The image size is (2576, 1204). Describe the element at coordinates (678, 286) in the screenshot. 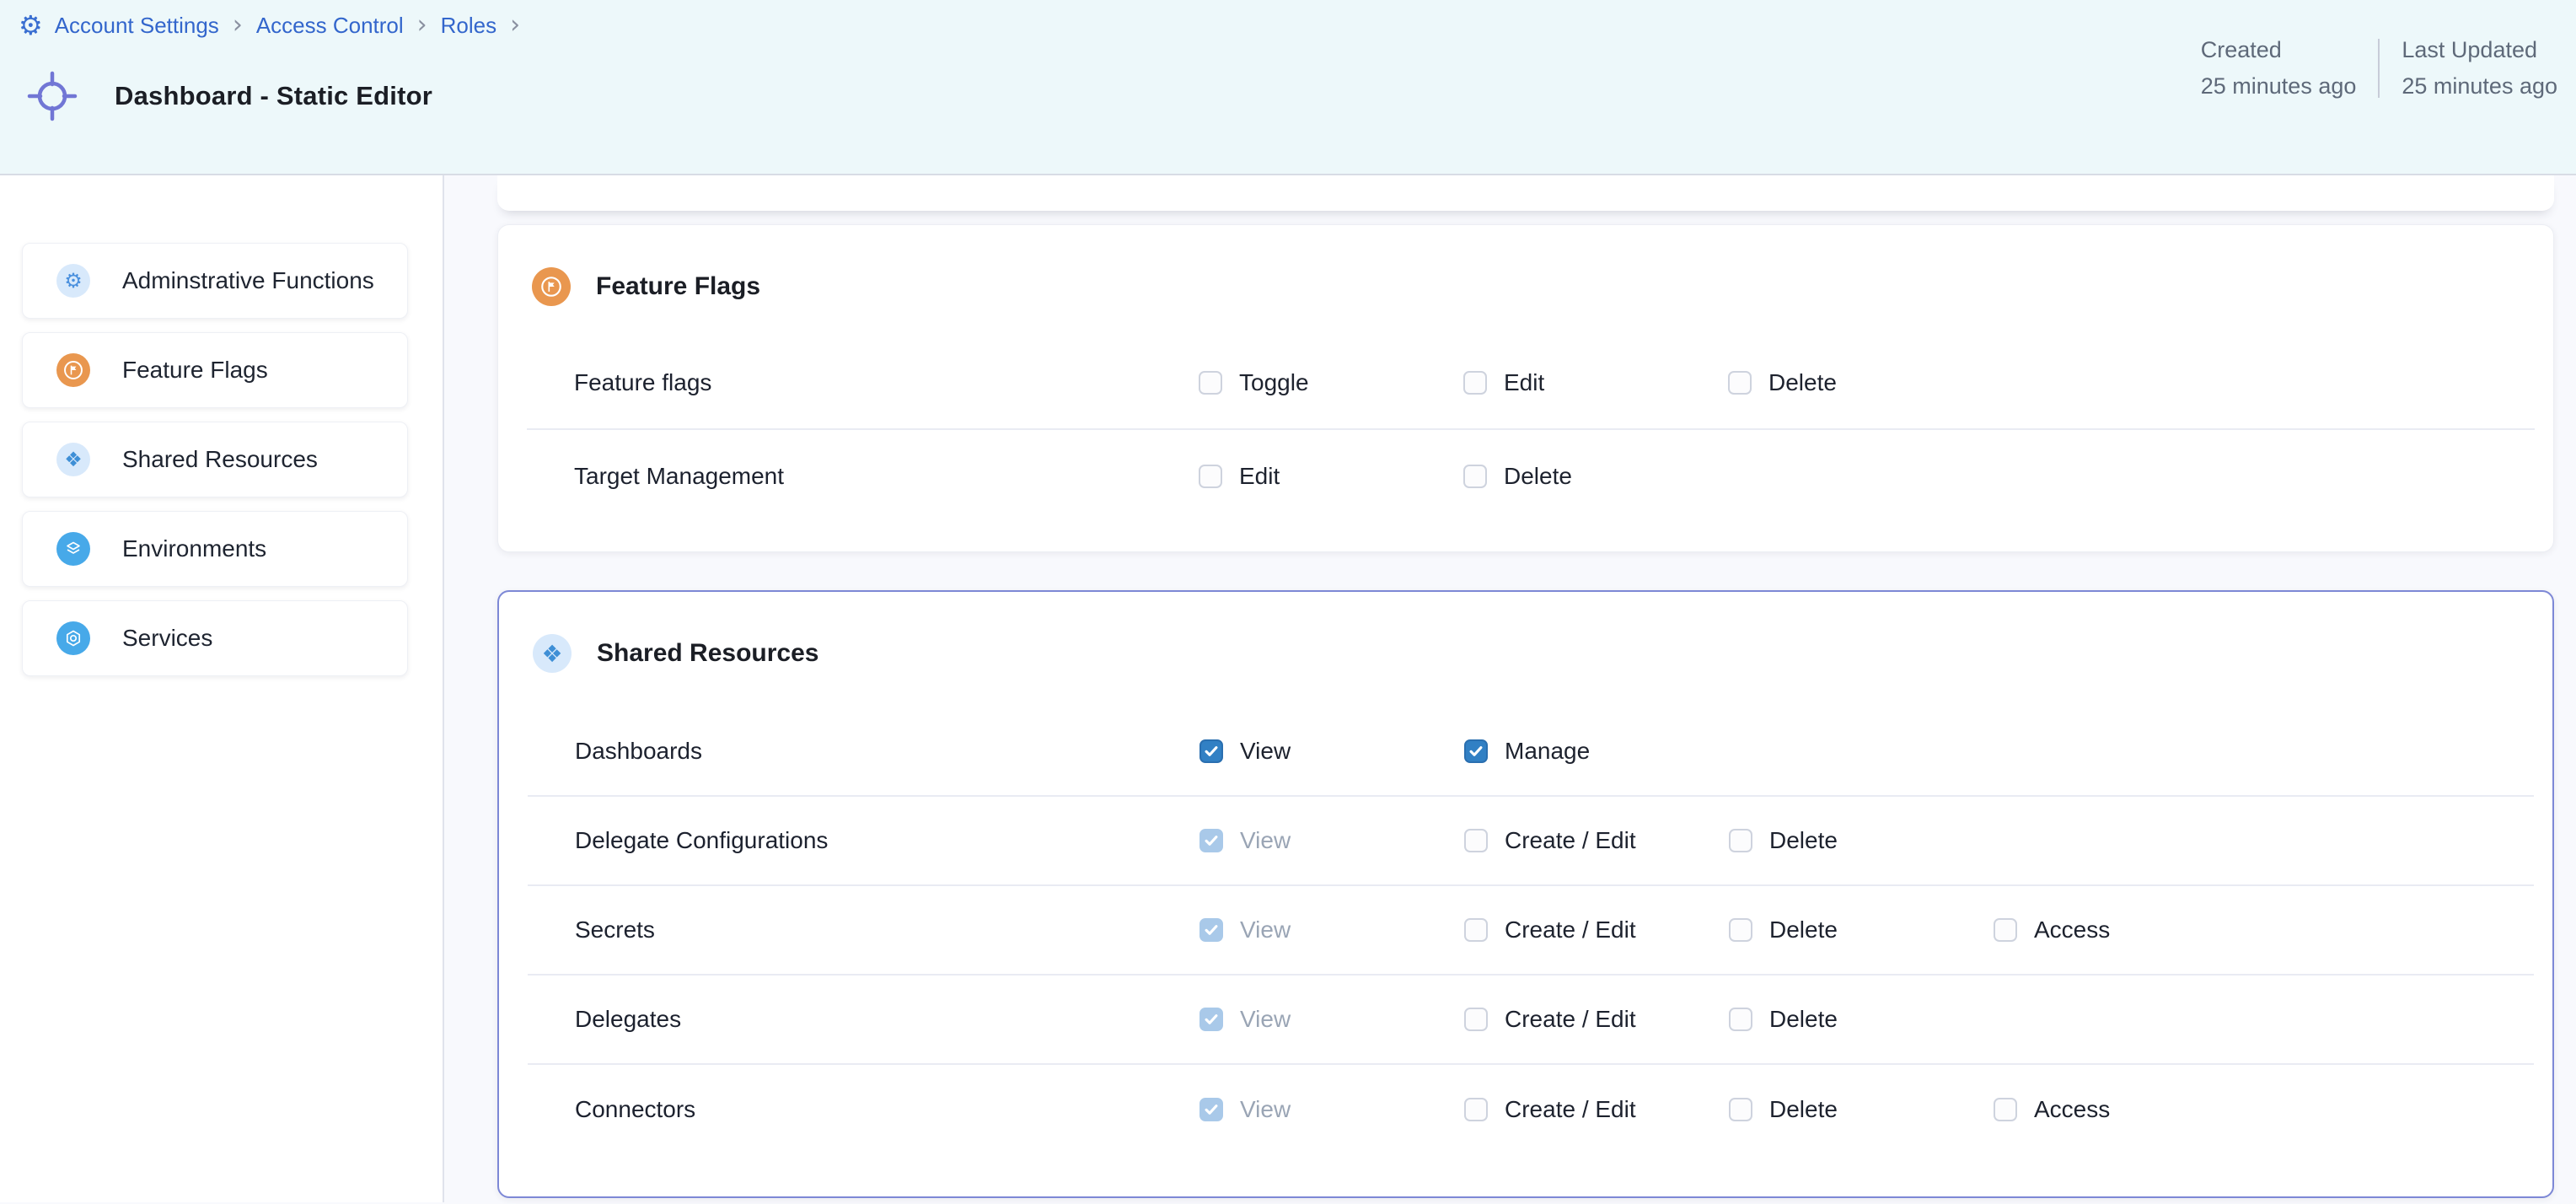

I see `section-title: Feature Flags` at that location.